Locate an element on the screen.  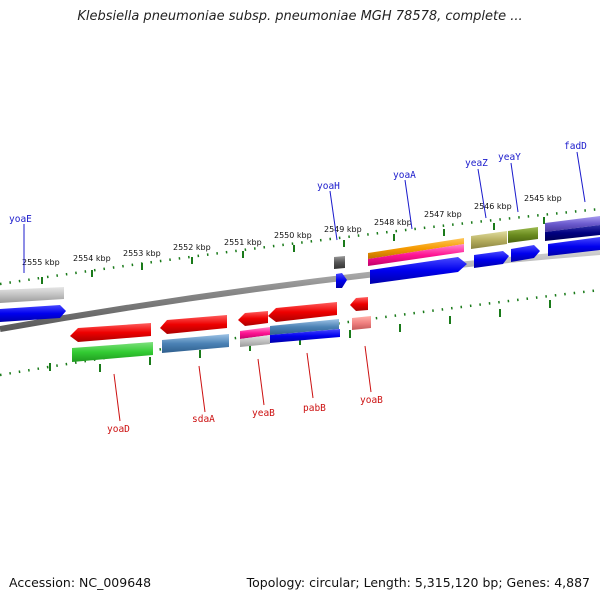
feature-yoaE-gray is located at coordinates (32, 295).